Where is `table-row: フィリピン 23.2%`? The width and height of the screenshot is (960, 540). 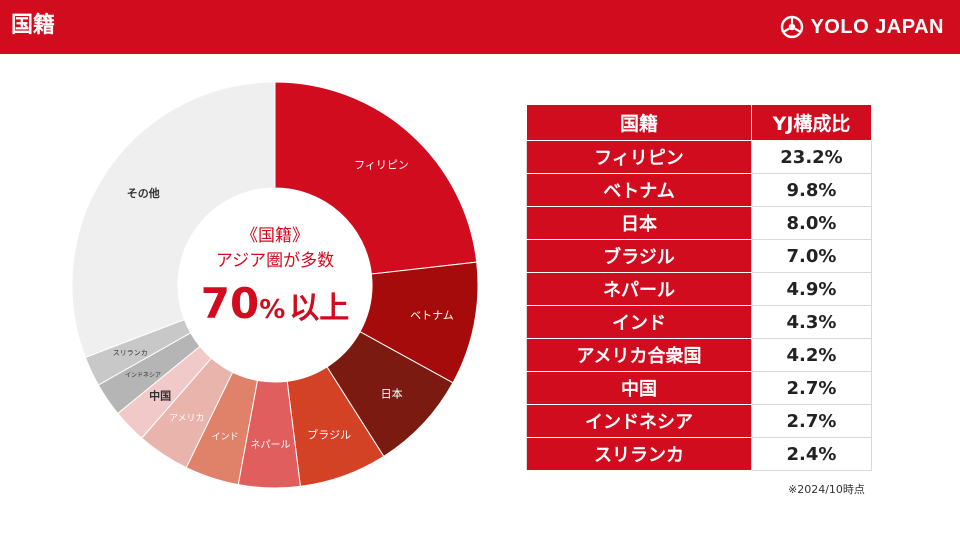
table-row: フィリピン 23.2% is located at coordinates (699, 157).